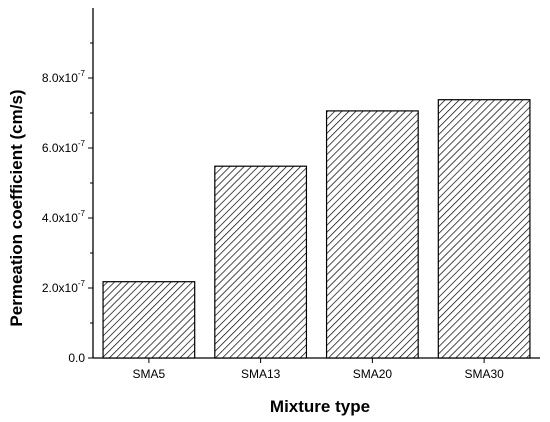 Image resolution: width=550 pixels, height=422 pixels. What do you see at coordinates (82, 143) in the screenshot?
I see `y-tick-exponent-3: -7` at bounding box center [82, 143].